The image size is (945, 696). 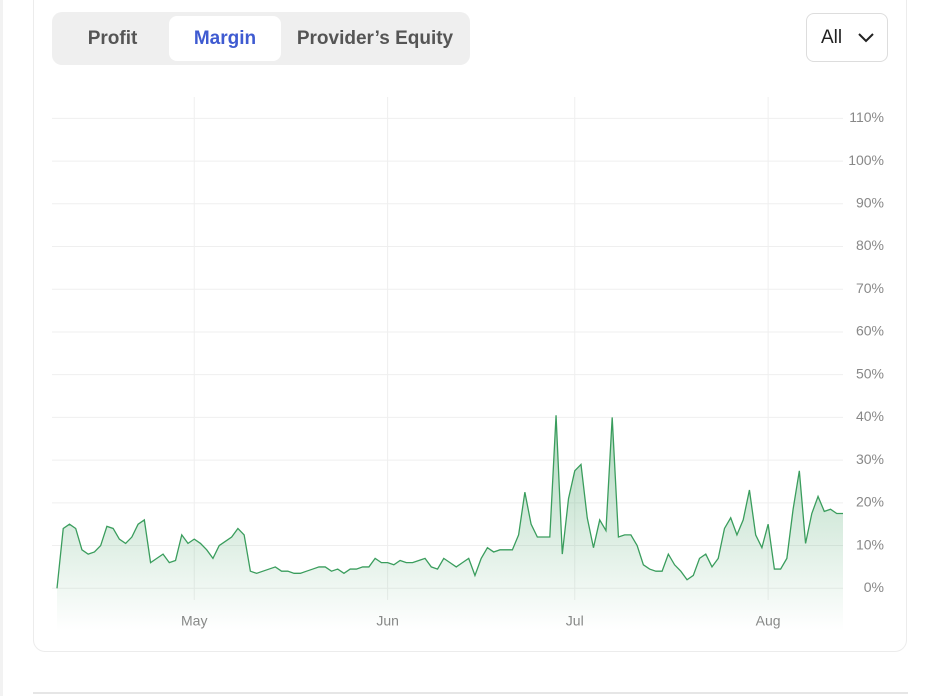 What do you see at coordinates (470, 693) in the screenshot?
I see `divider` at bounding box center [470, 693].